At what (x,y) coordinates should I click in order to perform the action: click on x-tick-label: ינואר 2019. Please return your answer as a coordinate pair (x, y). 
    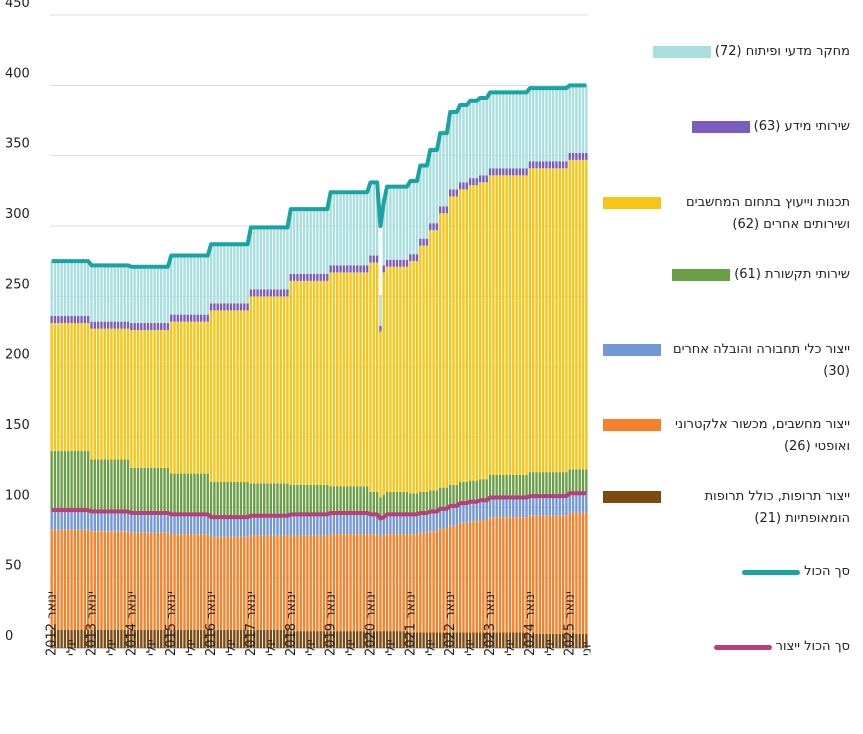
    Looking at the image, I should click on (331, 623).